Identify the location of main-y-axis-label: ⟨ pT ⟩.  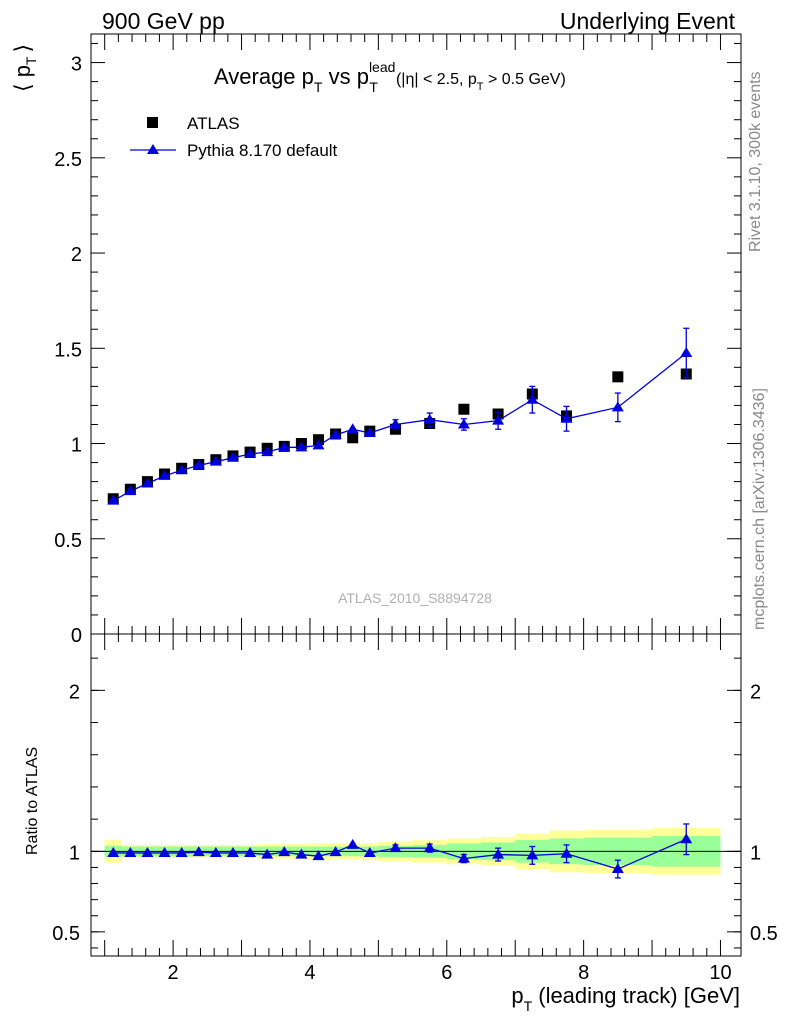
(24, 68).